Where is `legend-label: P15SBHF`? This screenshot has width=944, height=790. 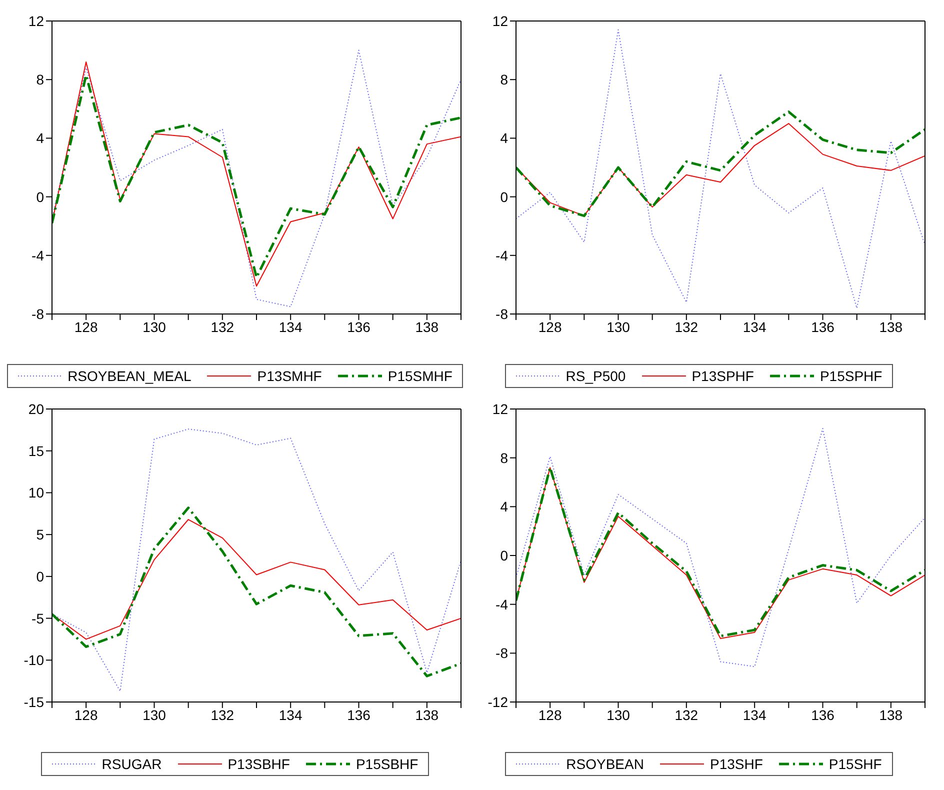
legend-label: P15SBHF is located at coordinates (387, 764).